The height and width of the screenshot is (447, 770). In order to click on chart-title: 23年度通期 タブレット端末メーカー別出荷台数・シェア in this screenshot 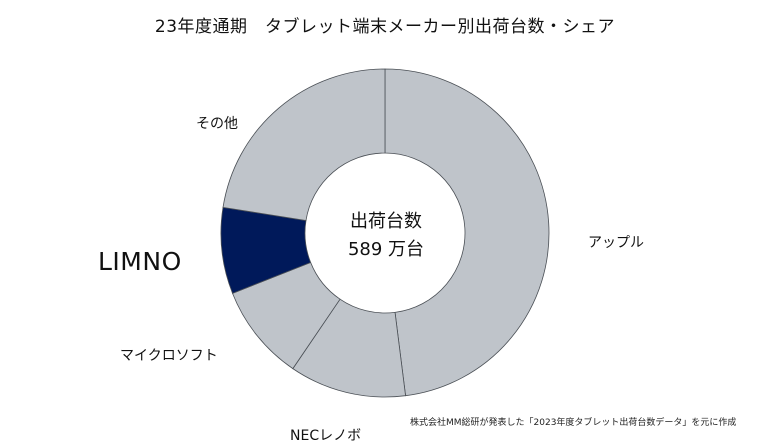, I will do `click(385, 27)`.